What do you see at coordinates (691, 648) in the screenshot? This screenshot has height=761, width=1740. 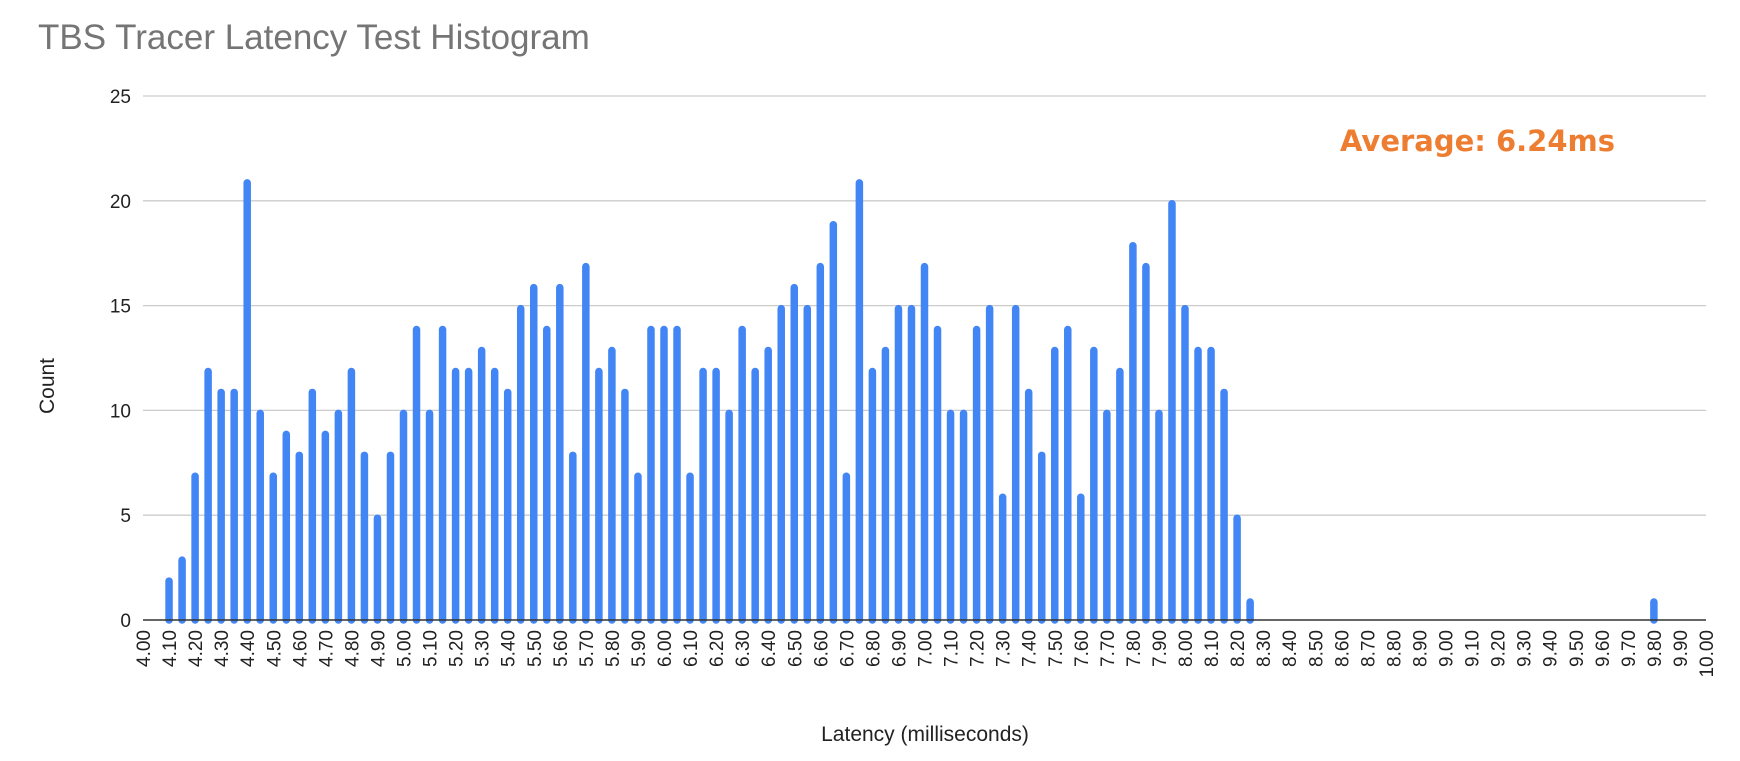 I see `x-tick-label: 6.10` at bounding box center [691, 648].